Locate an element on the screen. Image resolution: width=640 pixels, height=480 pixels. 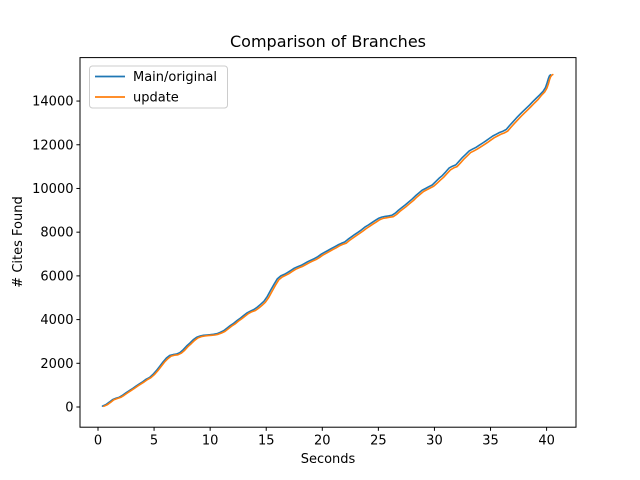
chart-title: Comparison of Branches is located at coordinates (328, 41).